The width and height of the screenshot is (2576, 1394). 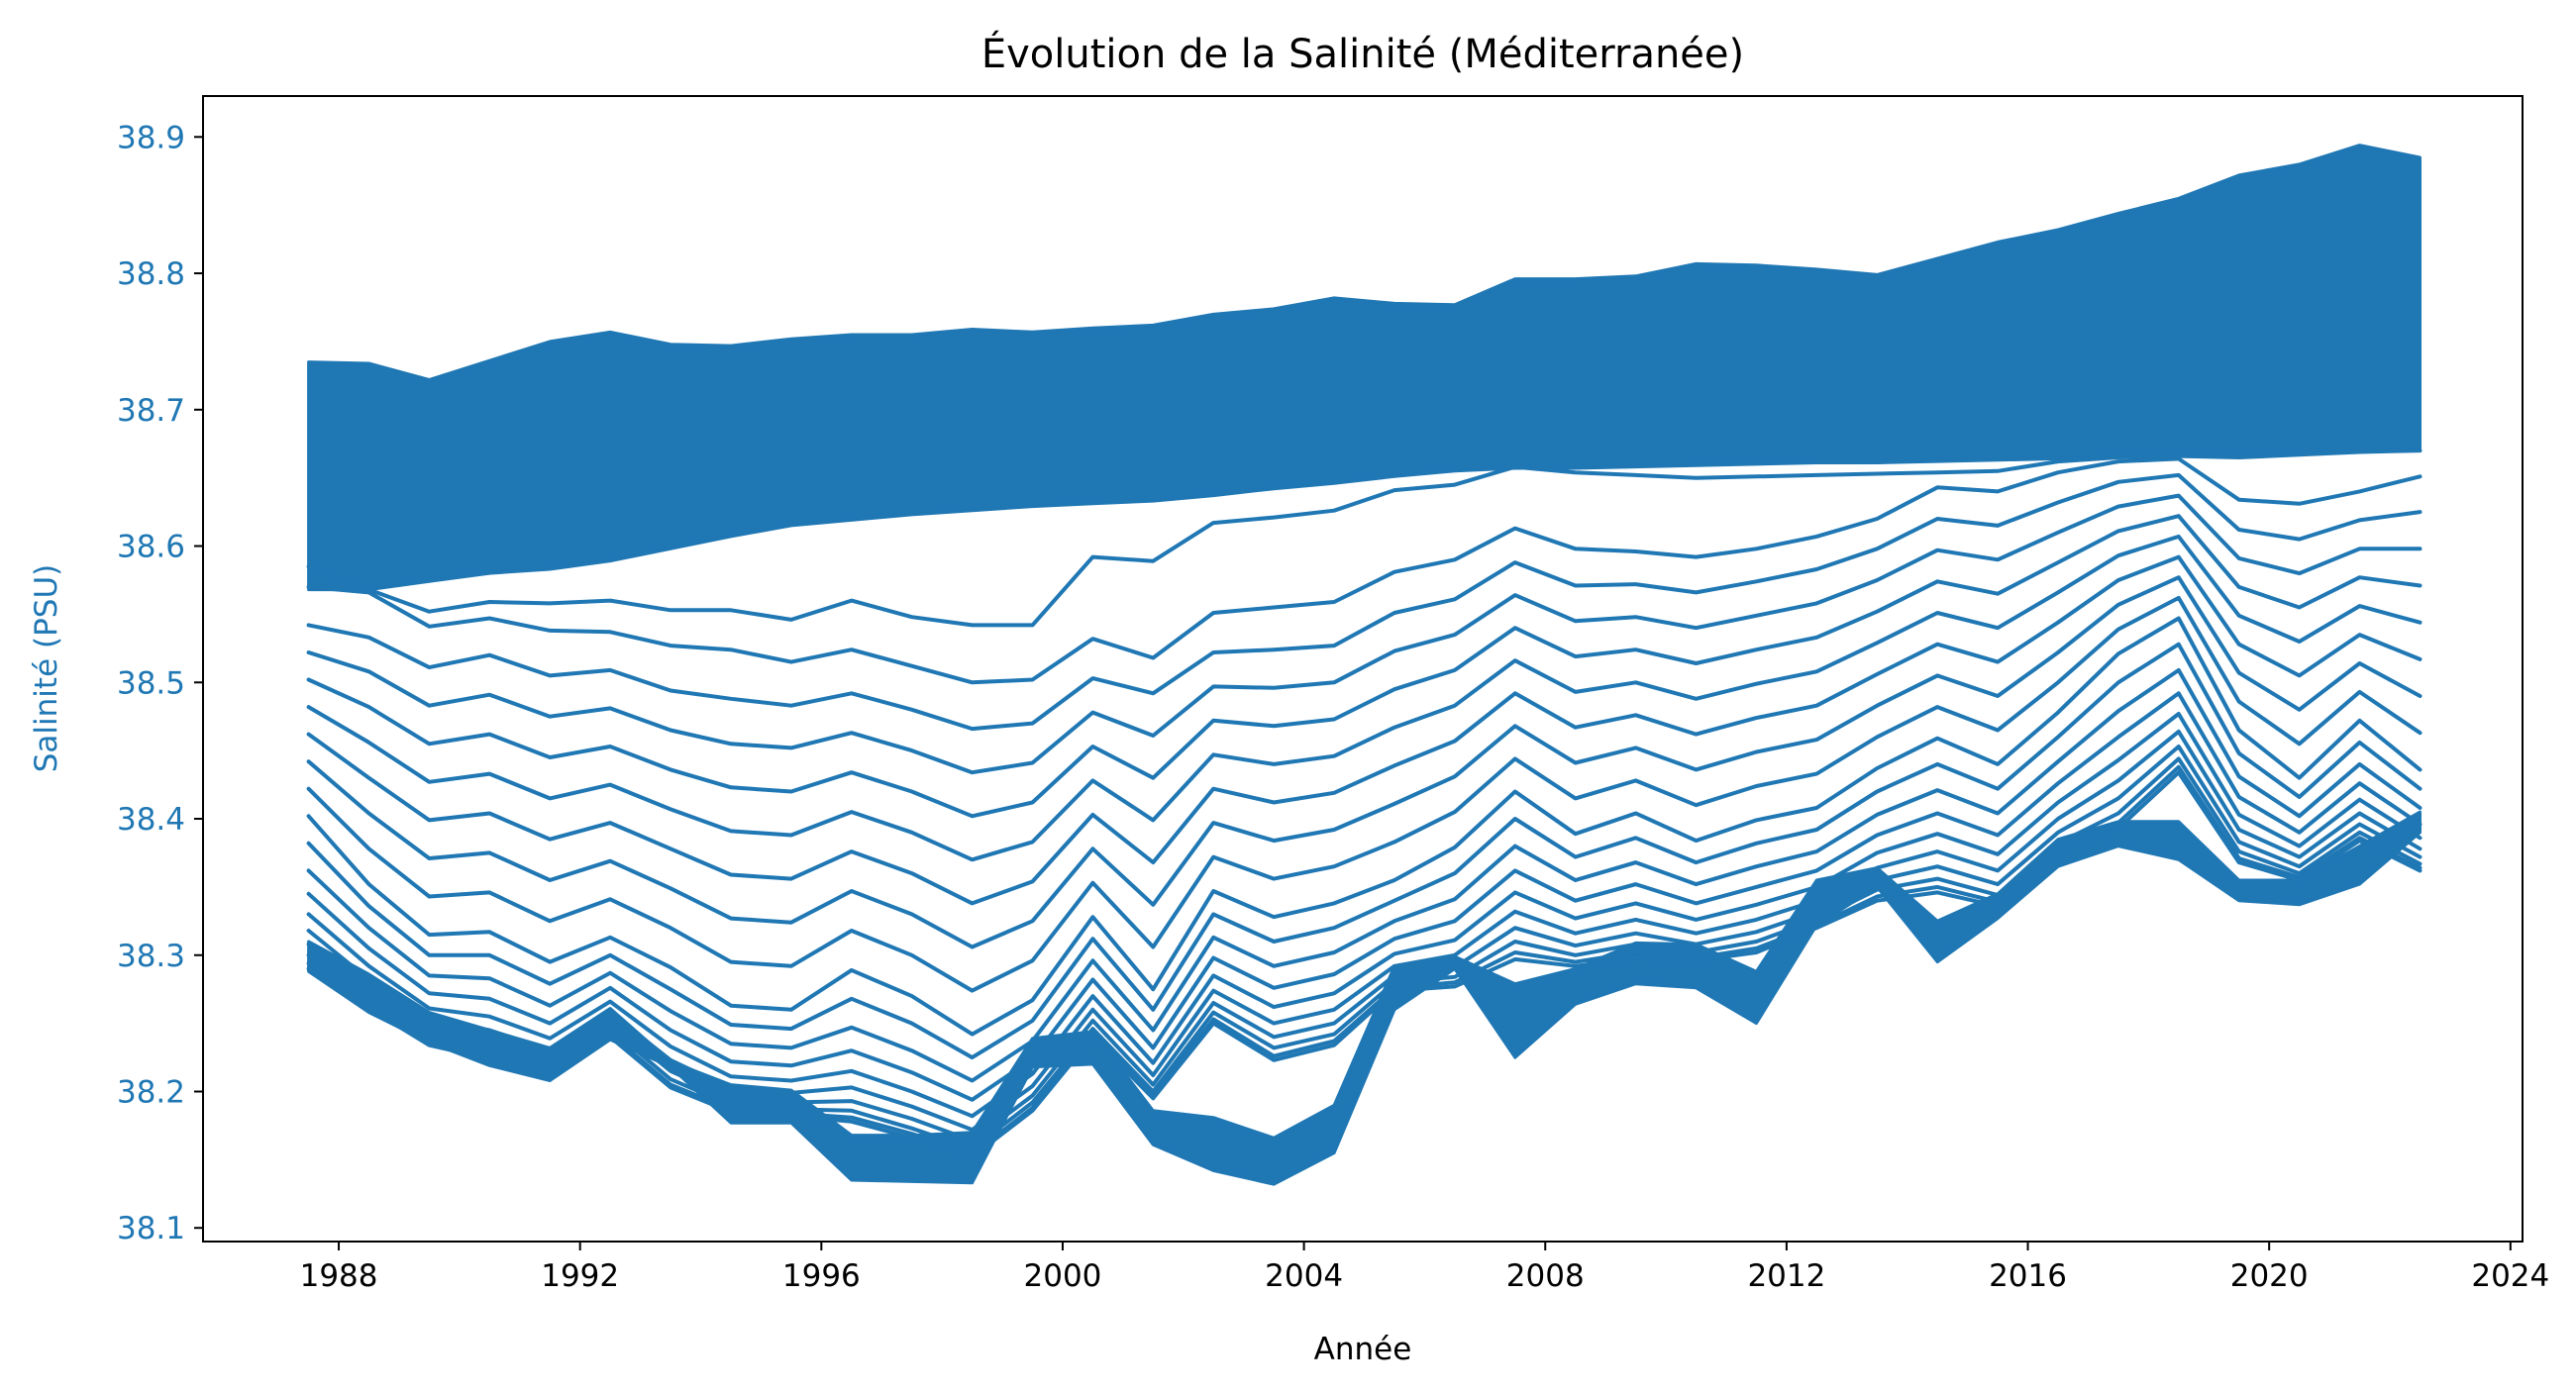 I want to click on y-axis-label: Salinité (PSU), so click(x=46, y=669).